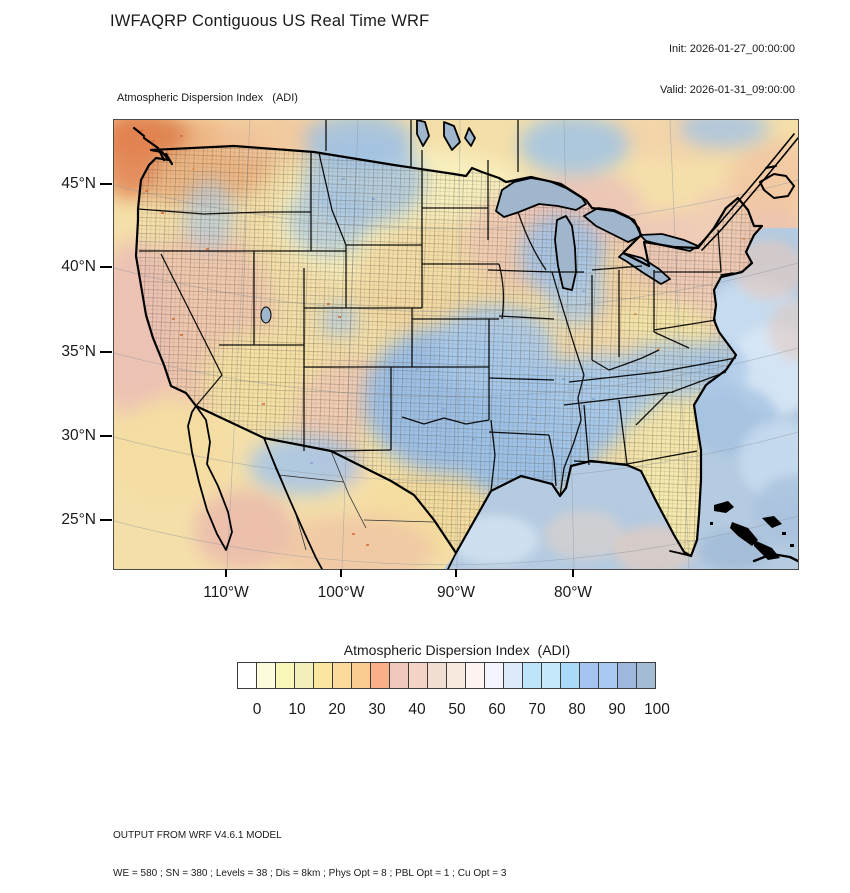  What do you see at coordinates (270, 21) in the screenshot?
I see `page-title: IWFAQRP Contiguous US Real Time WRF` at bounding box center [270, 21].